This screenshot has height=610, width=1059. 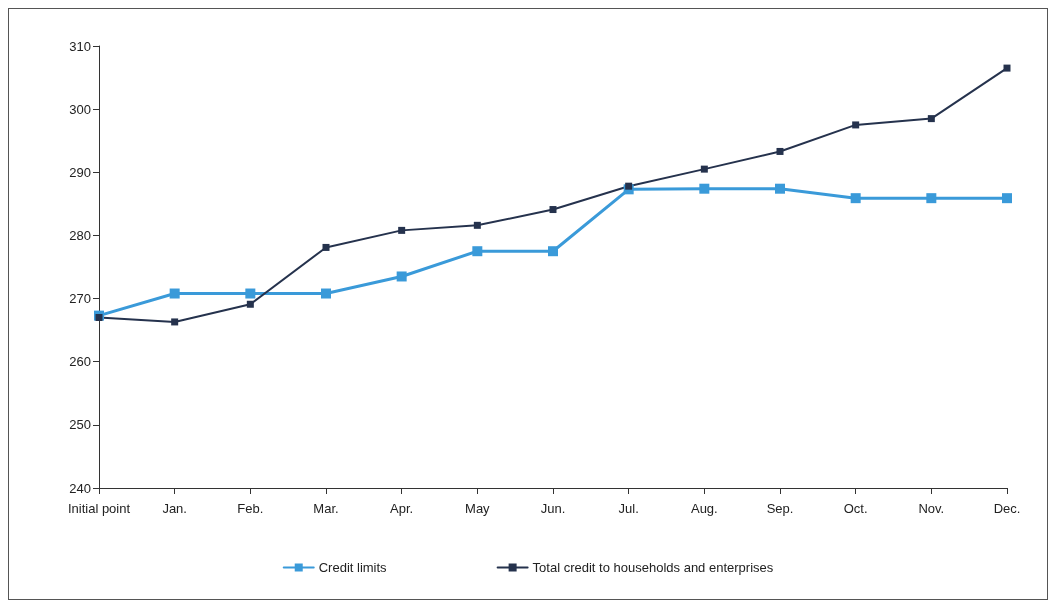 I want to click on y-tick-label: 270, so click(x=80, y=299).